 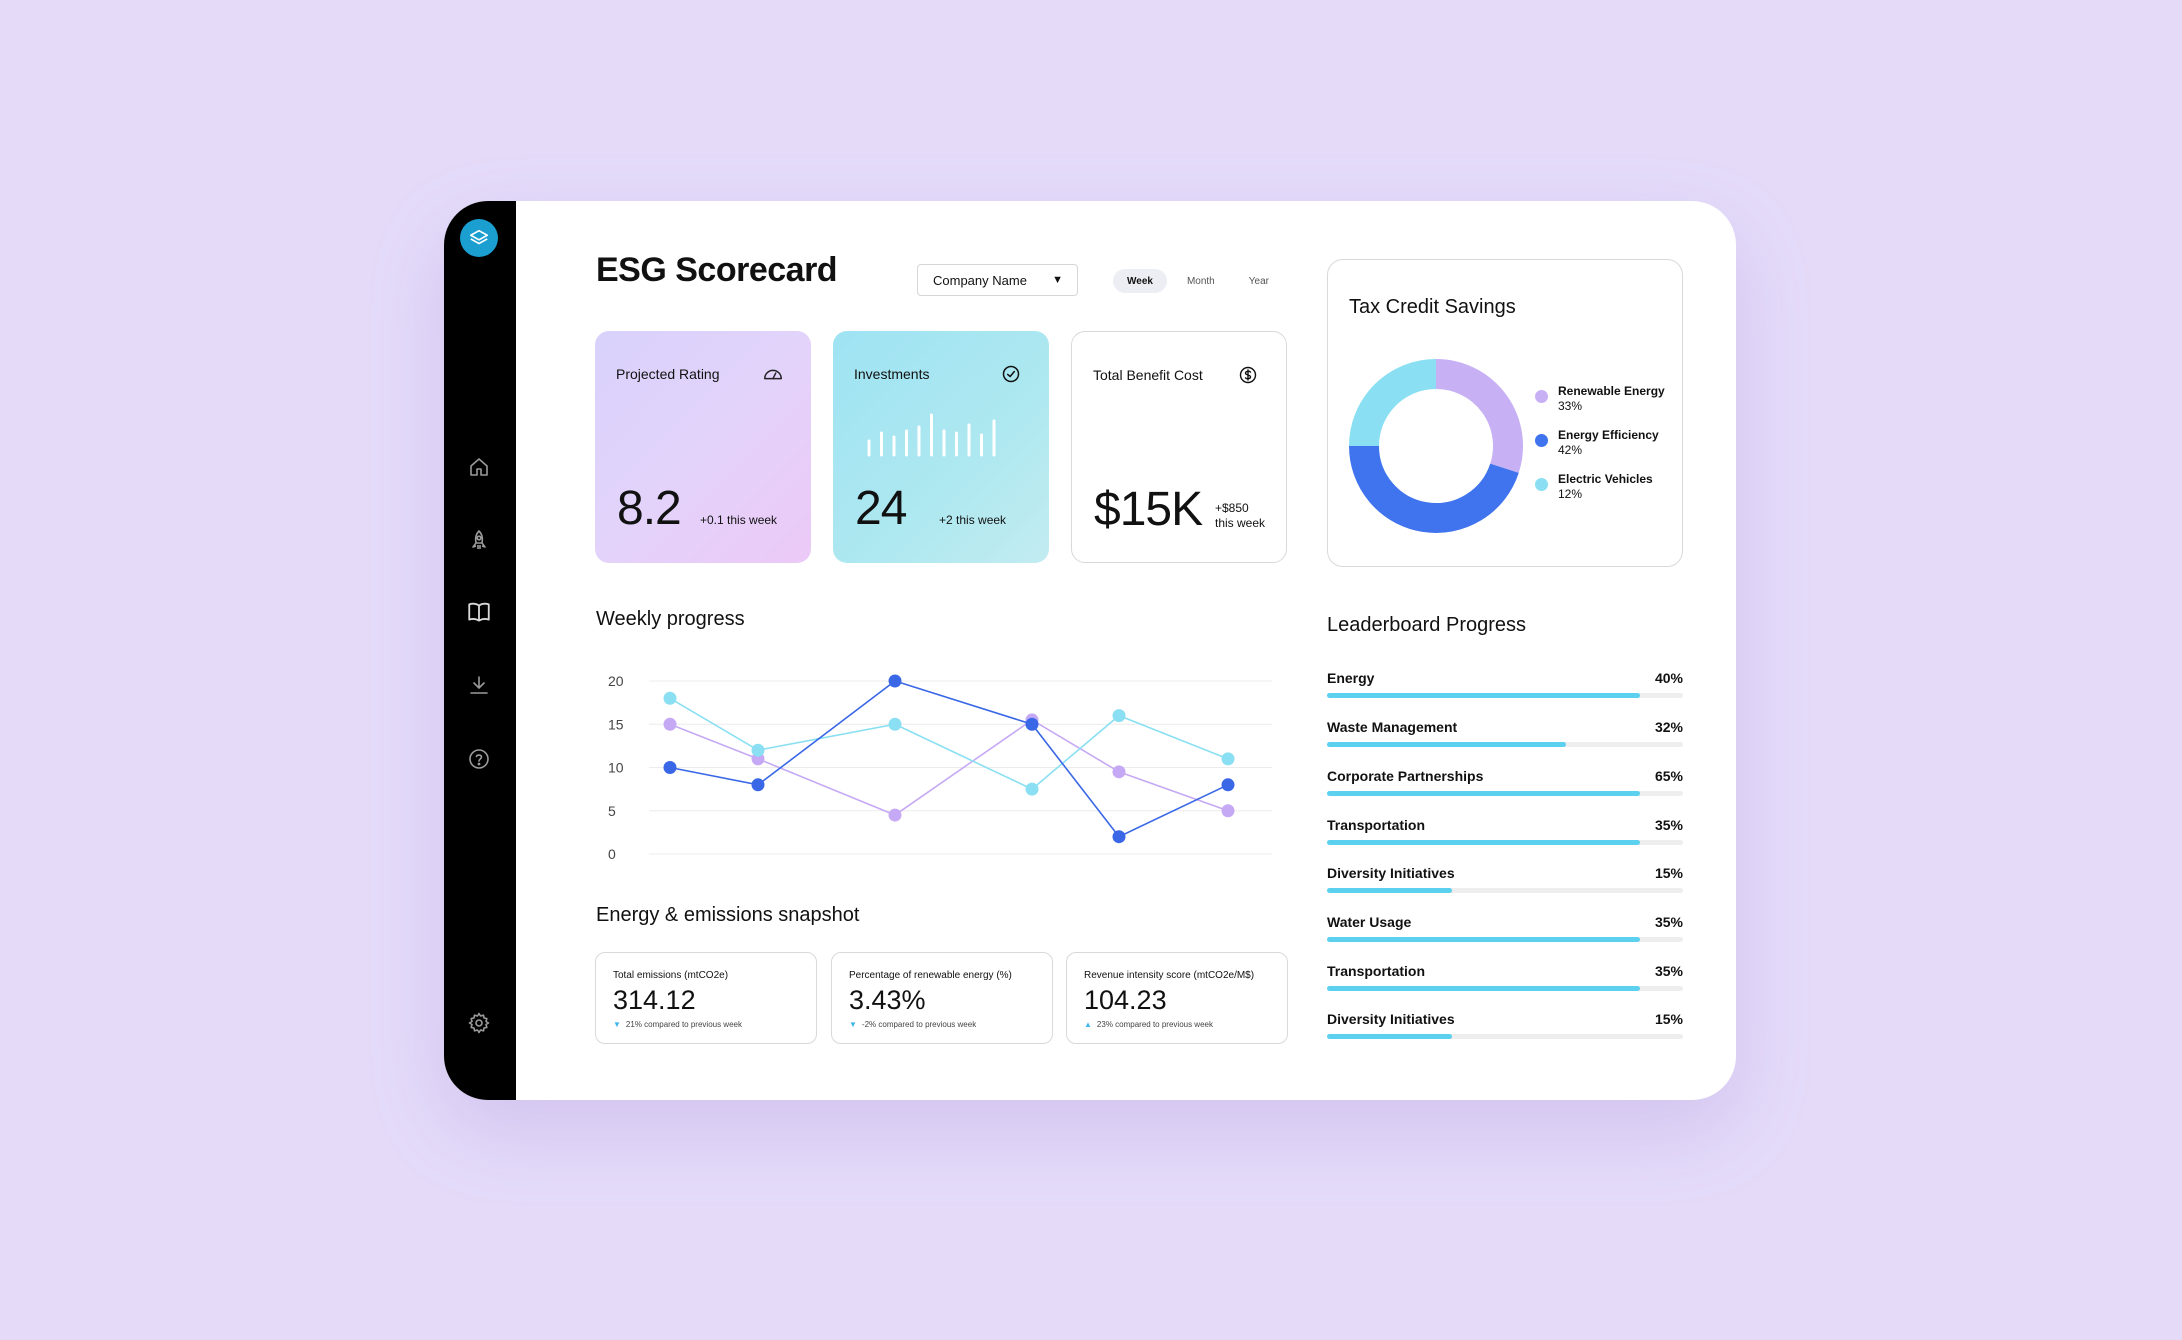 What do you see at coordinates (949, 759) in the screenshot?
I see `series-line` at bounding box center [949, 759].